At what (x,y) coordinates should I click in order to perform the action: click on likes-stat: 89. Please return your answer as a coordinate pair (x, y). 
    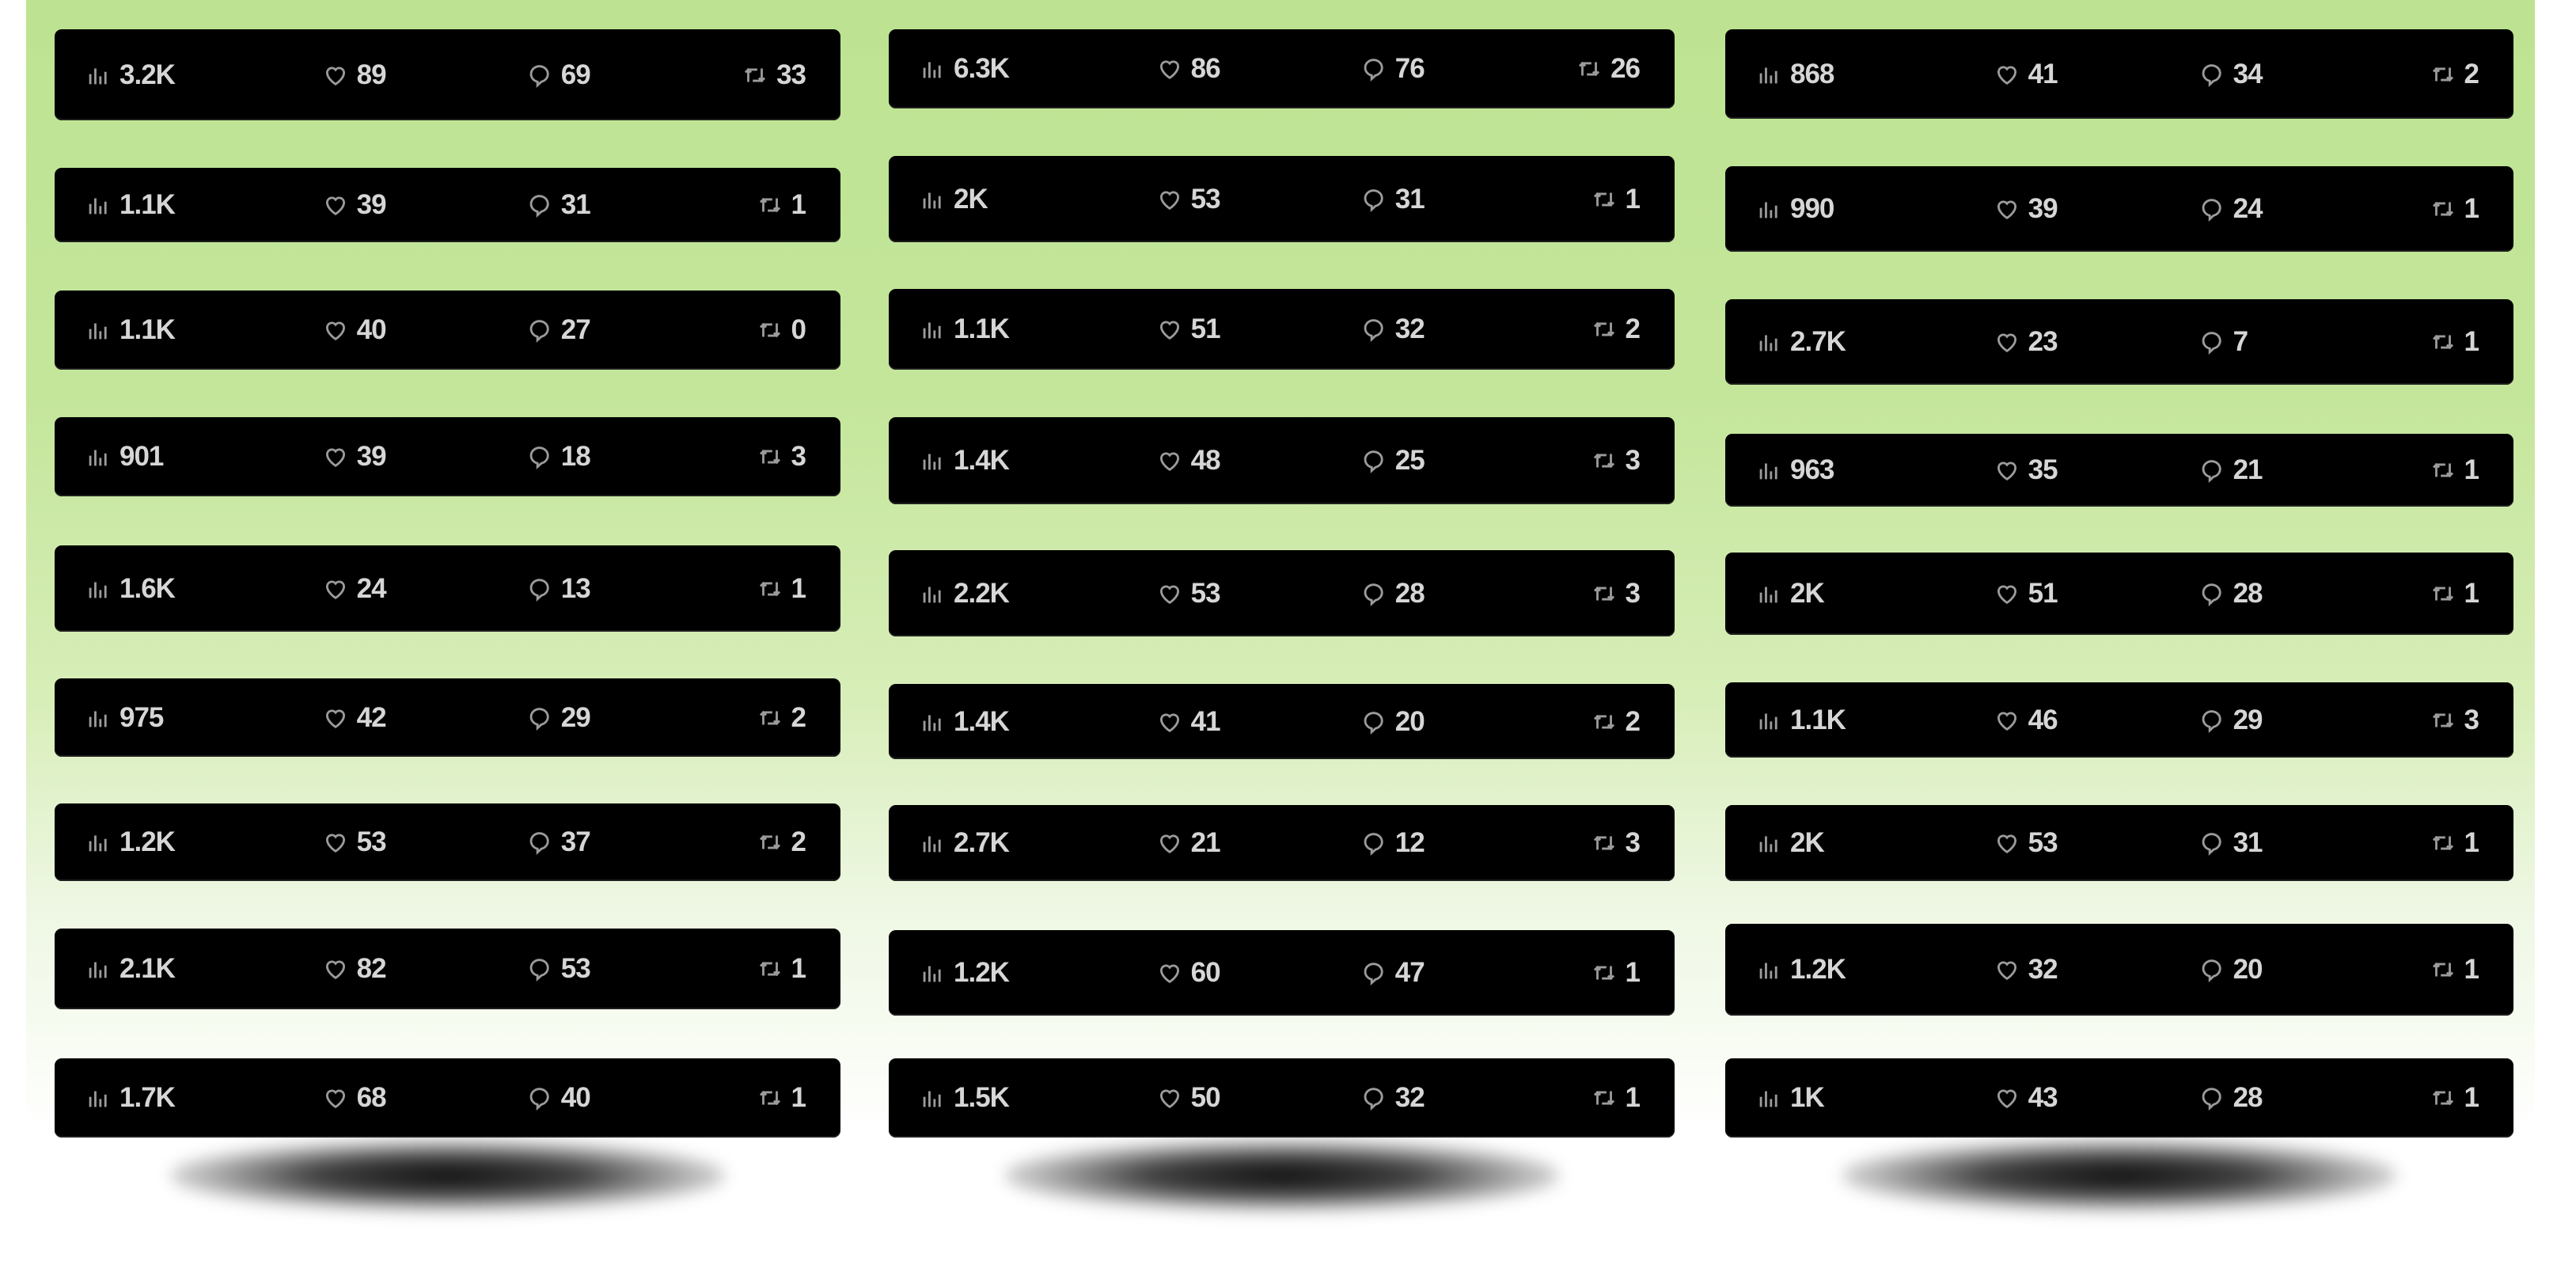
    Looking at the image, I should click on (354, 75).